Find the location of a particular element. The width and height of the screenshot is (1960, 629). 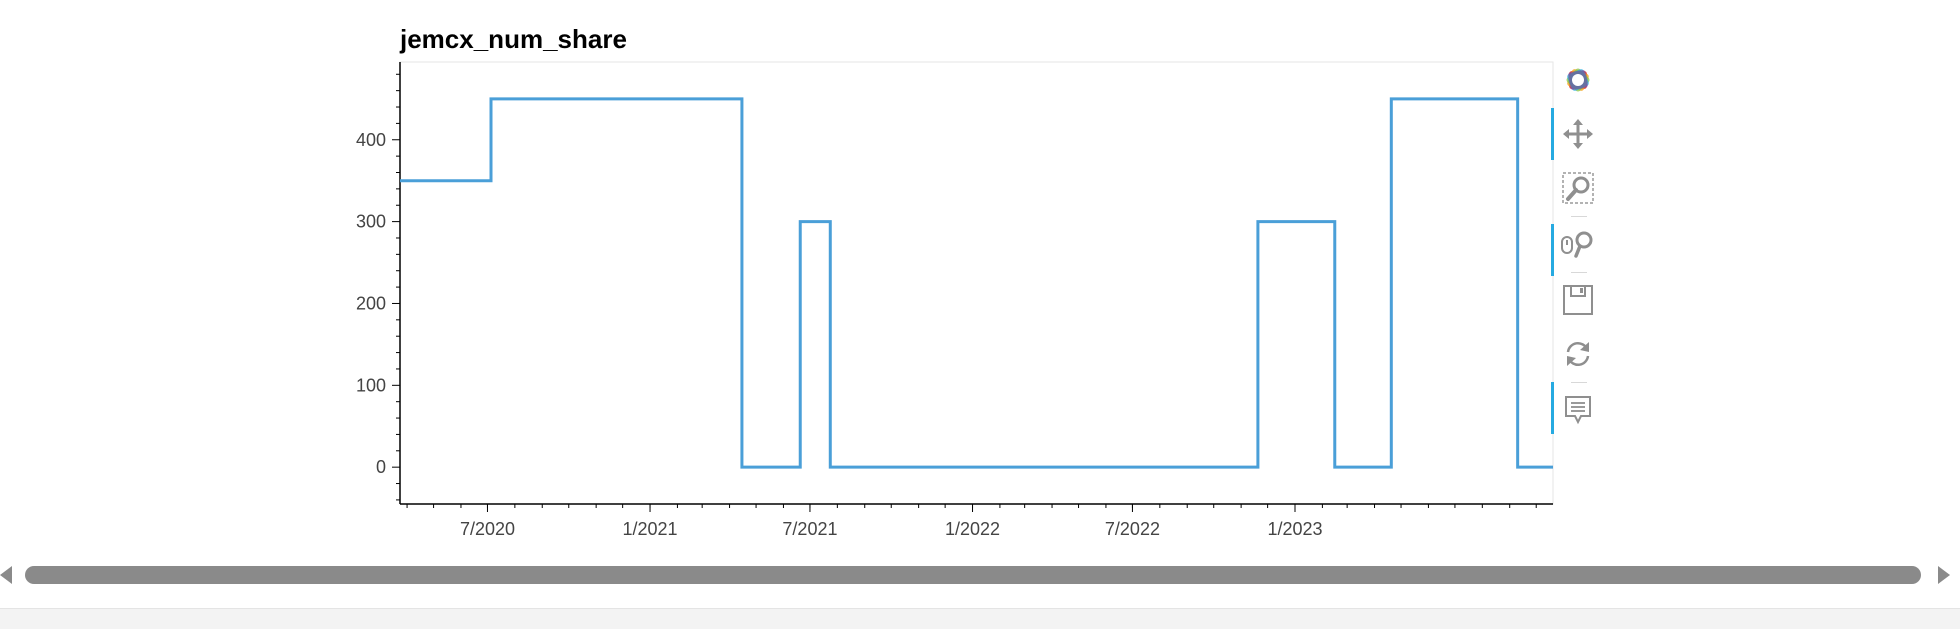

hover-active-indicator is located at coordinates (1552, 408).